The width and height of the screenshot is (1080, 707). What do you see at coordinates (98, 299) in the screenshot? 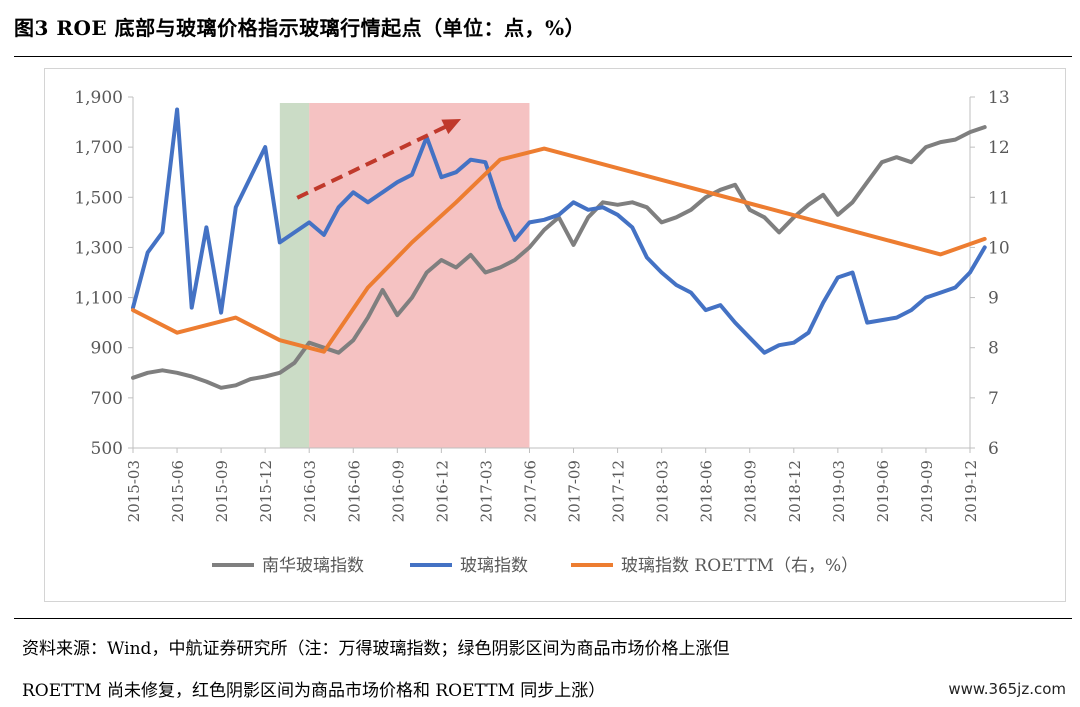
I see `left-tick-label: 1,100` at bounding box center [98, 299].